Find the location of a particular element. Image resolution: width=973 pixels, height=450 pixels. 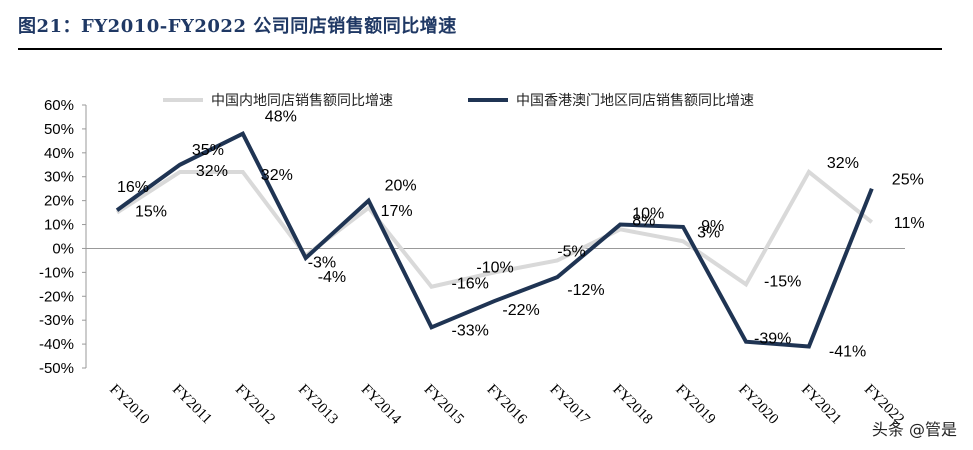

data-label-hkmacau: 9% is located at coordinates (712, 226).